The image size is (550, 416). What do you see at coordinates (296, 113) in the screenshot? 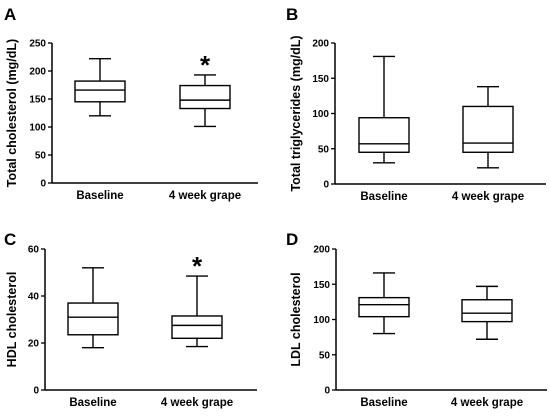
I see `y-axis-title: Total triglycerides (mg/dL)` at bounding box center [296, 113].